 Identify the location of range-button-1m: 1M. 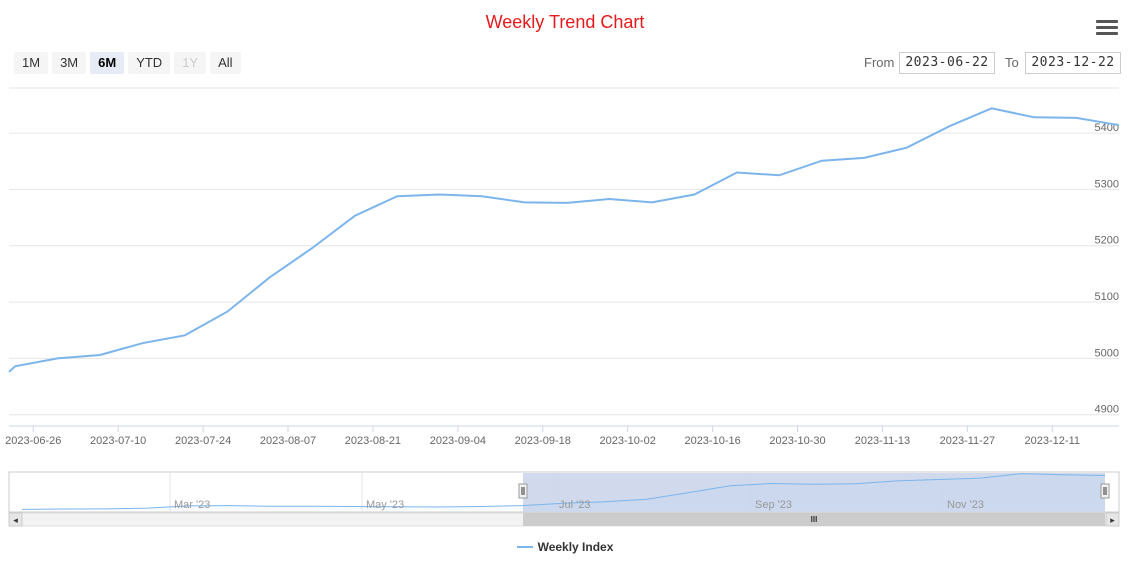
(31, 63).